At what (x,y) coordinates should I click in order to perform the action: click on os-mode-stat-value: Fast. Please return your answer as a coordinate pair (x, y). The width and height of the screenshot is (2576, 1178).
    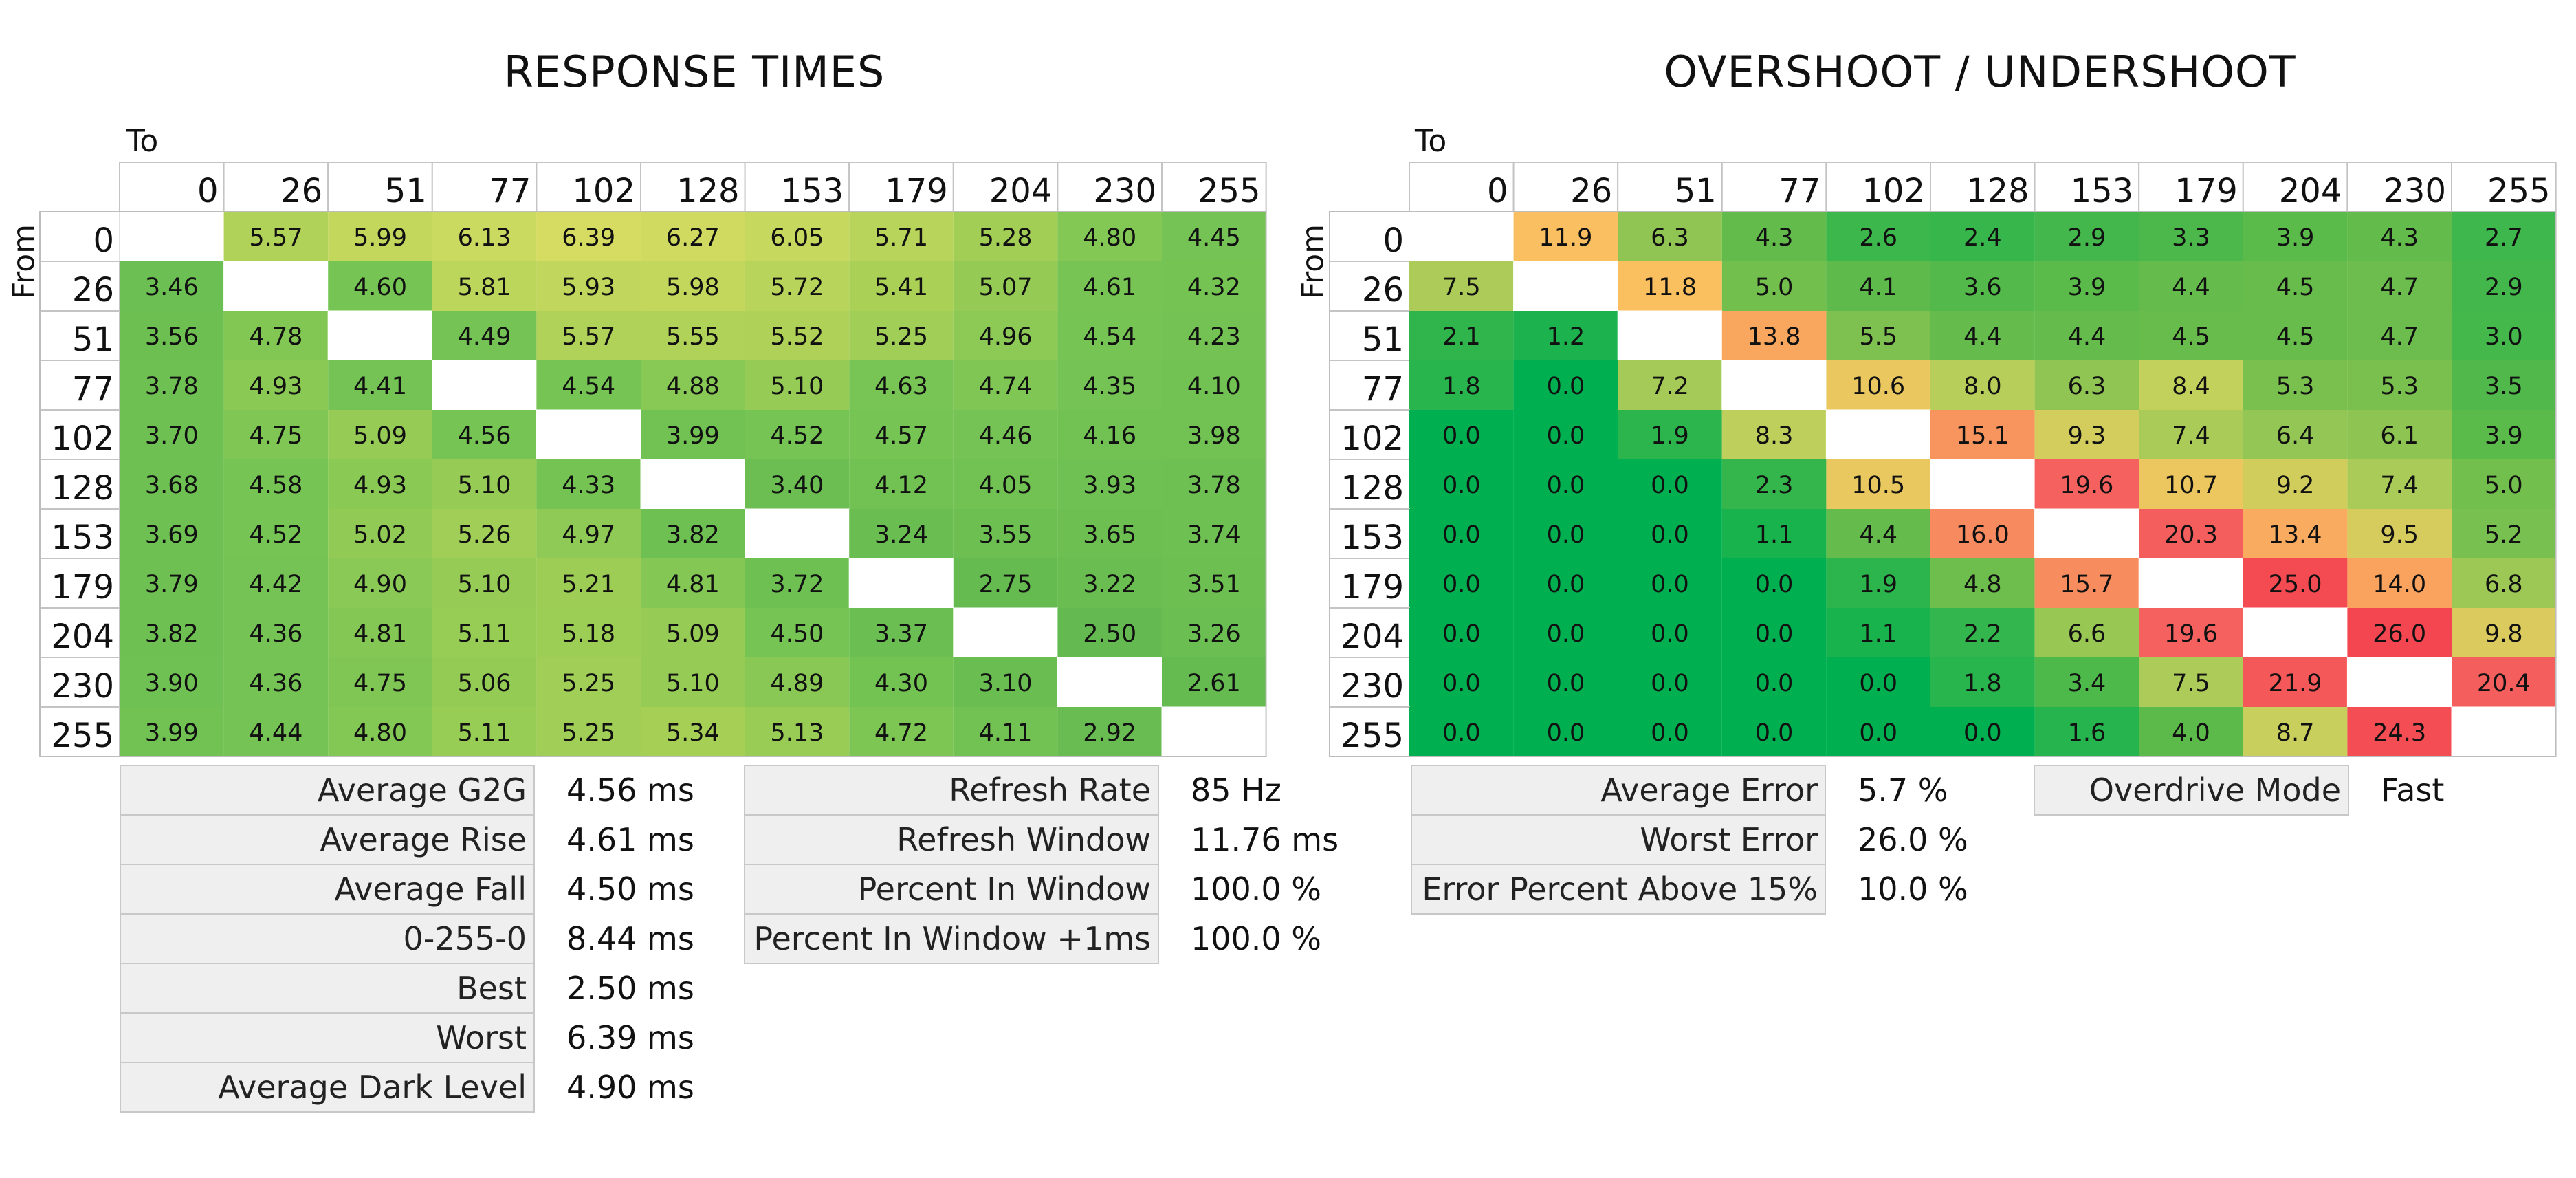
    Looking at the image, I should click on (2413, 790).